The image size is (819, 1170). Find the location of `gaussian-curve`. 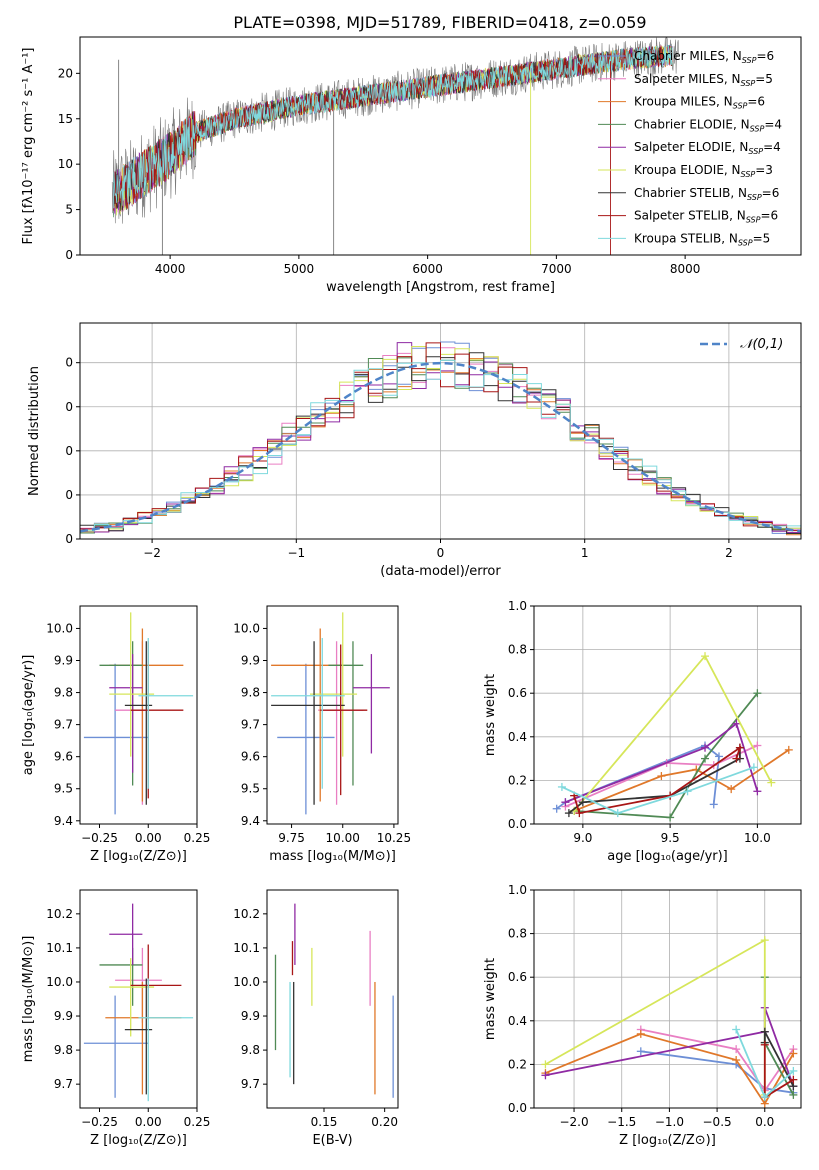

gaussian-curve is located at coordinates (440, 447).